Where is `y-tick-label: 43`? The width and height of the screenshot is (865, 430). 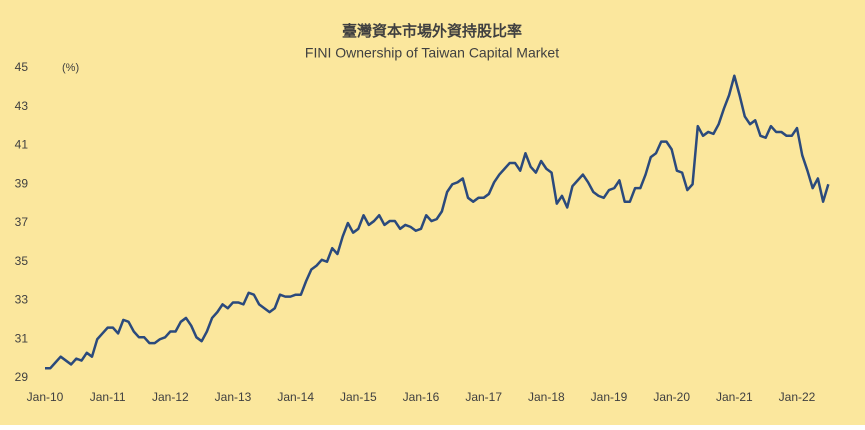 y-tick-label: 43 is located at coordinates (22, 106).